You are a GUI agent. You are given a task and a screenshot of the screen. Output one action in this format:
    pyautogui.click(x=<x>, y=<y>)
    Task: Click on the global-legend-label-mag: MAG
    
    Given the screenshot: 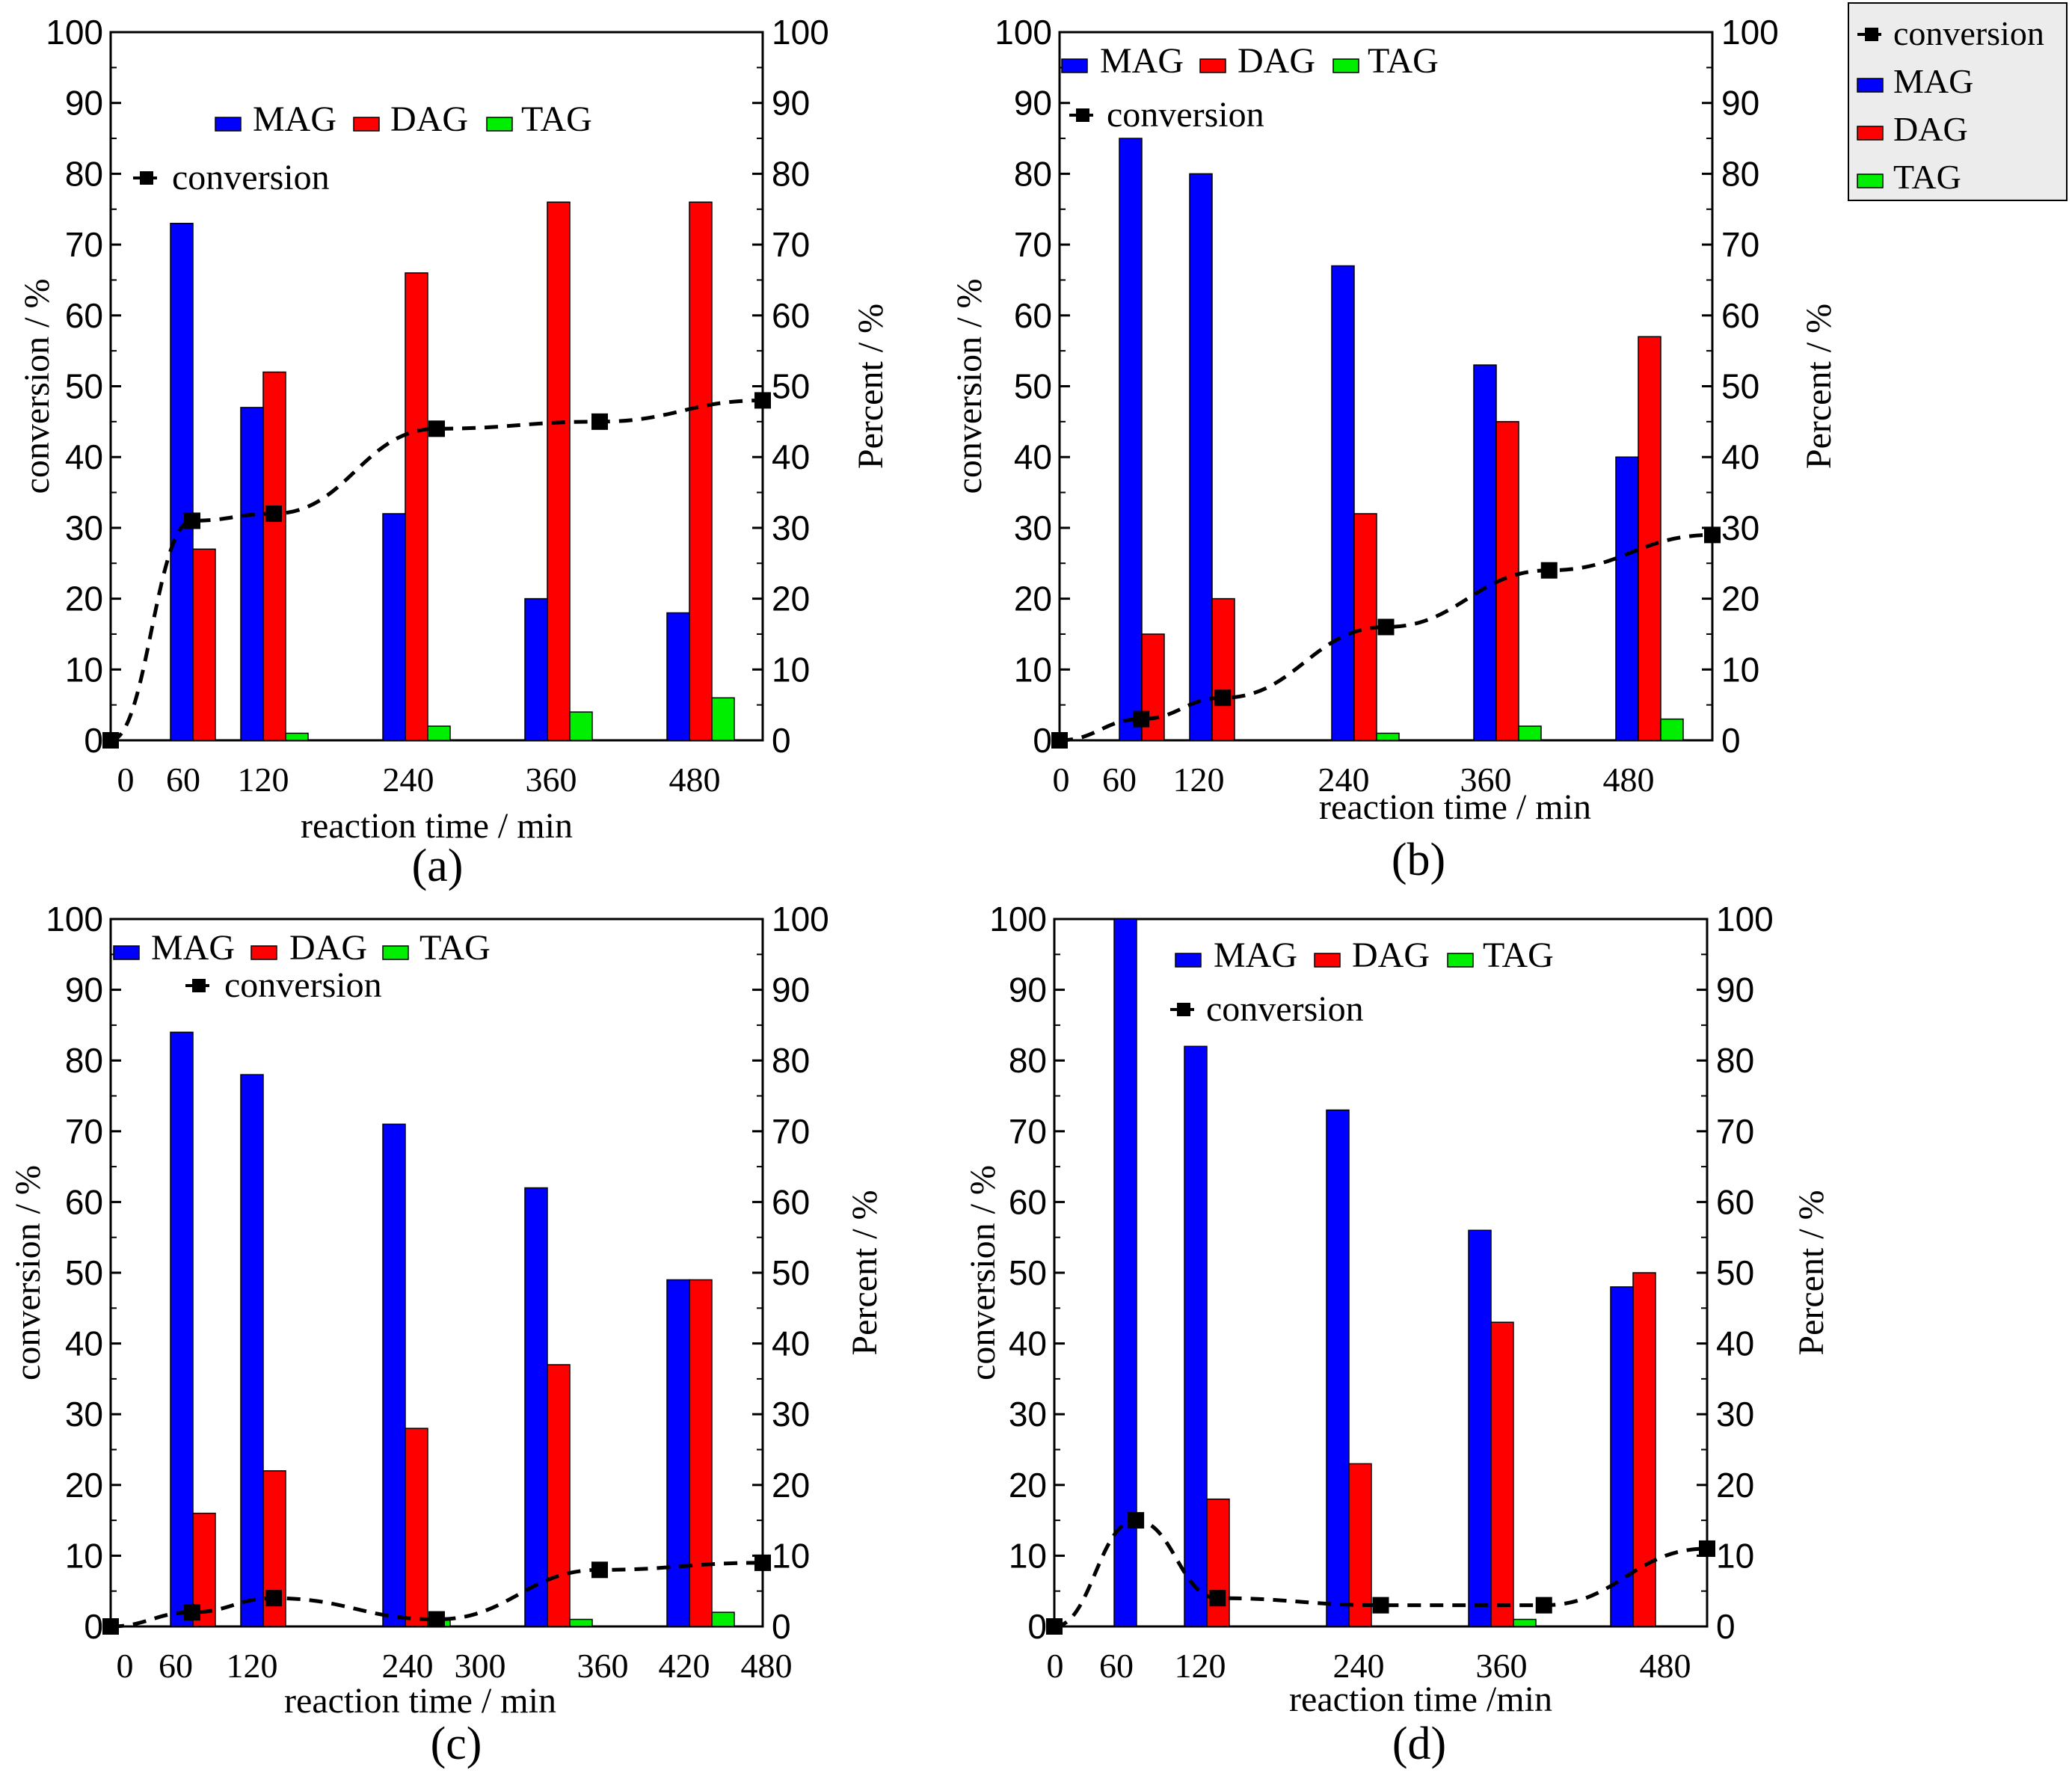 What is the action you would take?
    pyautogui.click(x=1933, y=81)
    